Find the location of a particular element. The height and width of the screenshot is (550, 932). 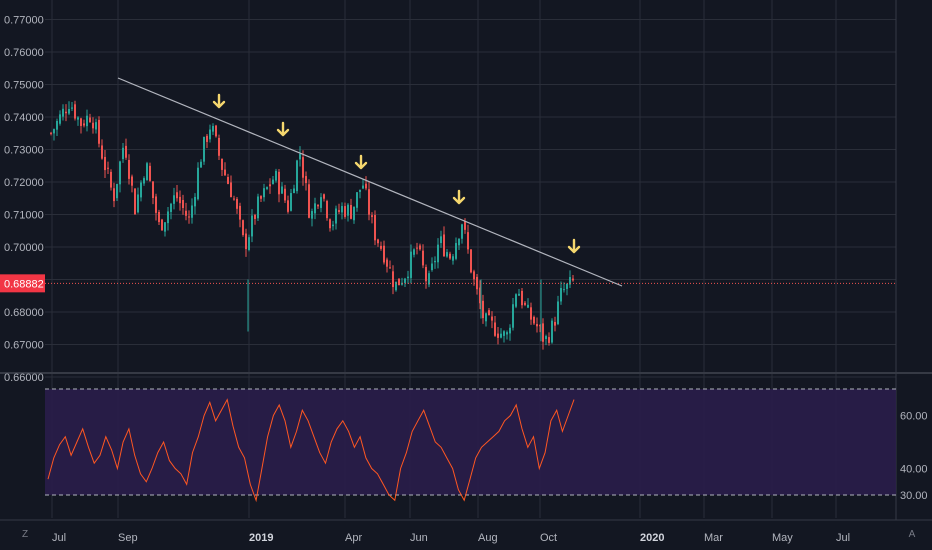

time-tick-label: Sep is located at coordinates (128, 538).